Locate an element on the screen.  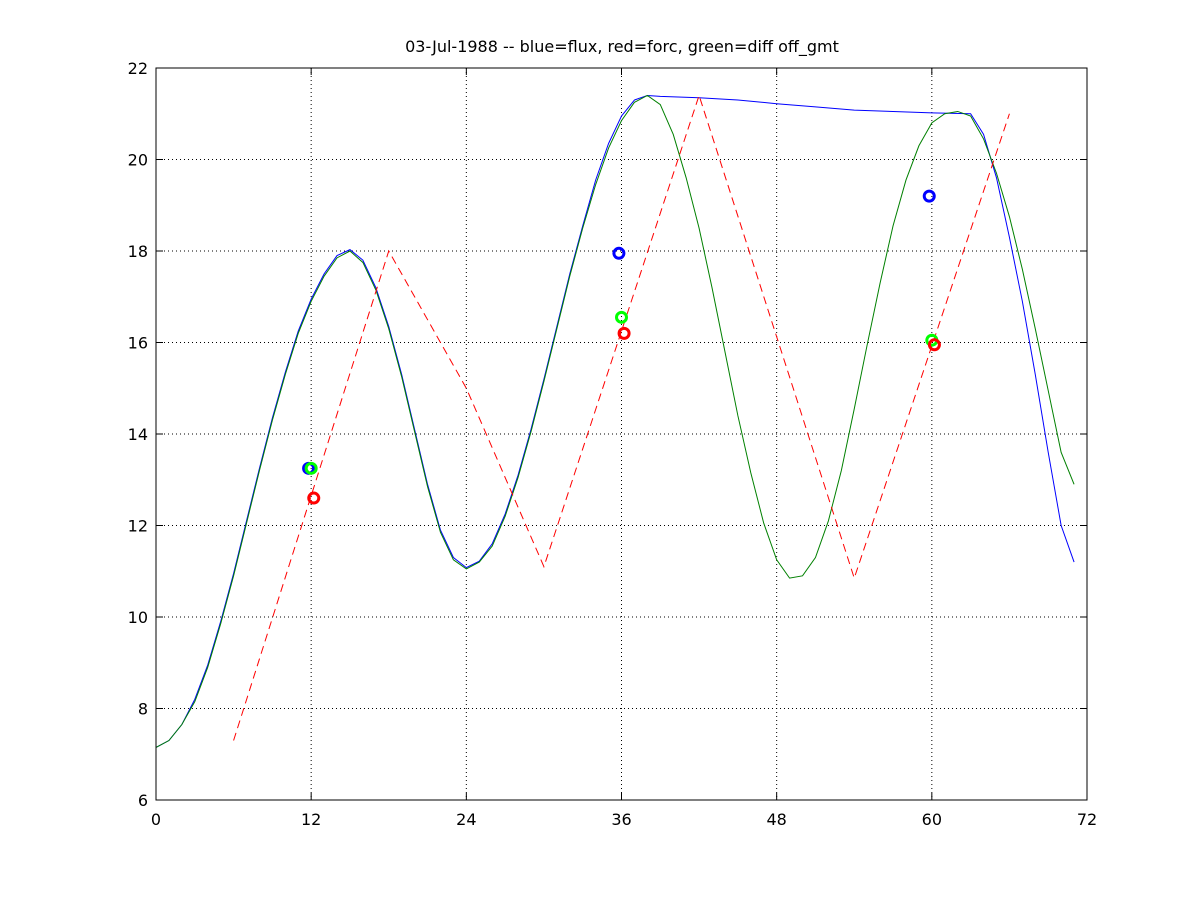
y-tick-label: 10 is located at coordinates (138, 617).